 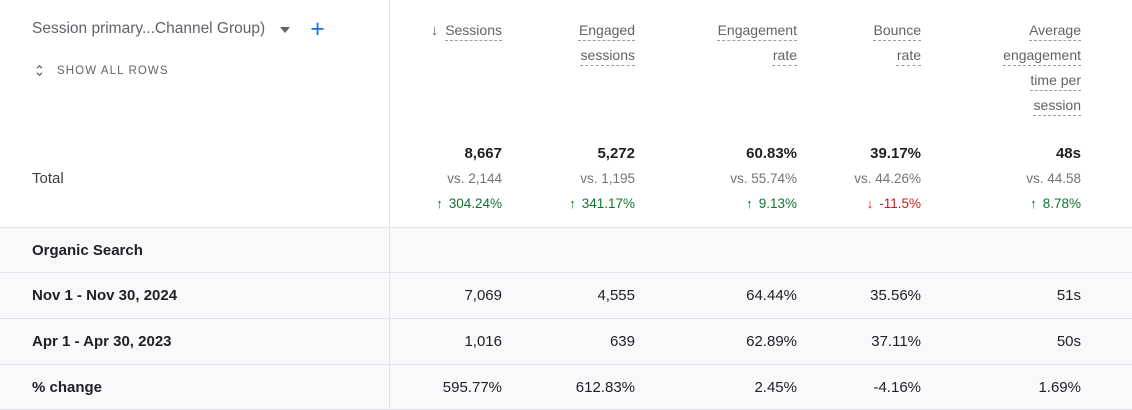 What do you see at coordinates (1001, 203) in the screenshot?
I see `metric-change: ↑ 8.78%` at bounding box center [1001, 203].